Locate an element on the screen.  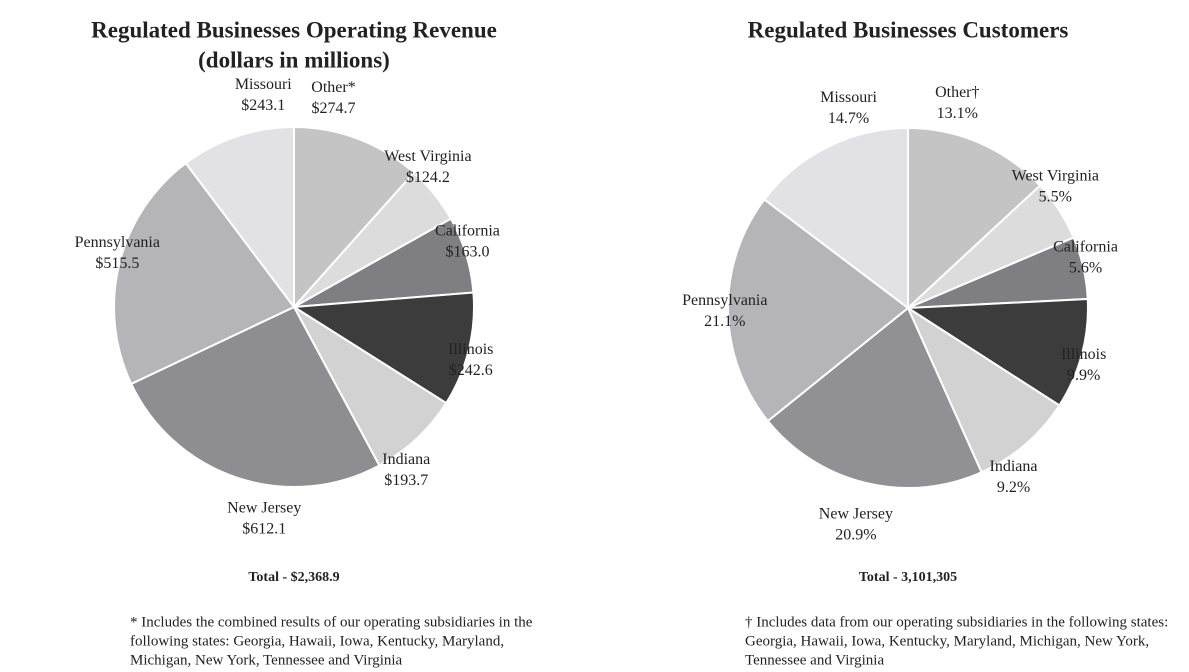
slice-label: Other† is located at coordinates (957, 92).